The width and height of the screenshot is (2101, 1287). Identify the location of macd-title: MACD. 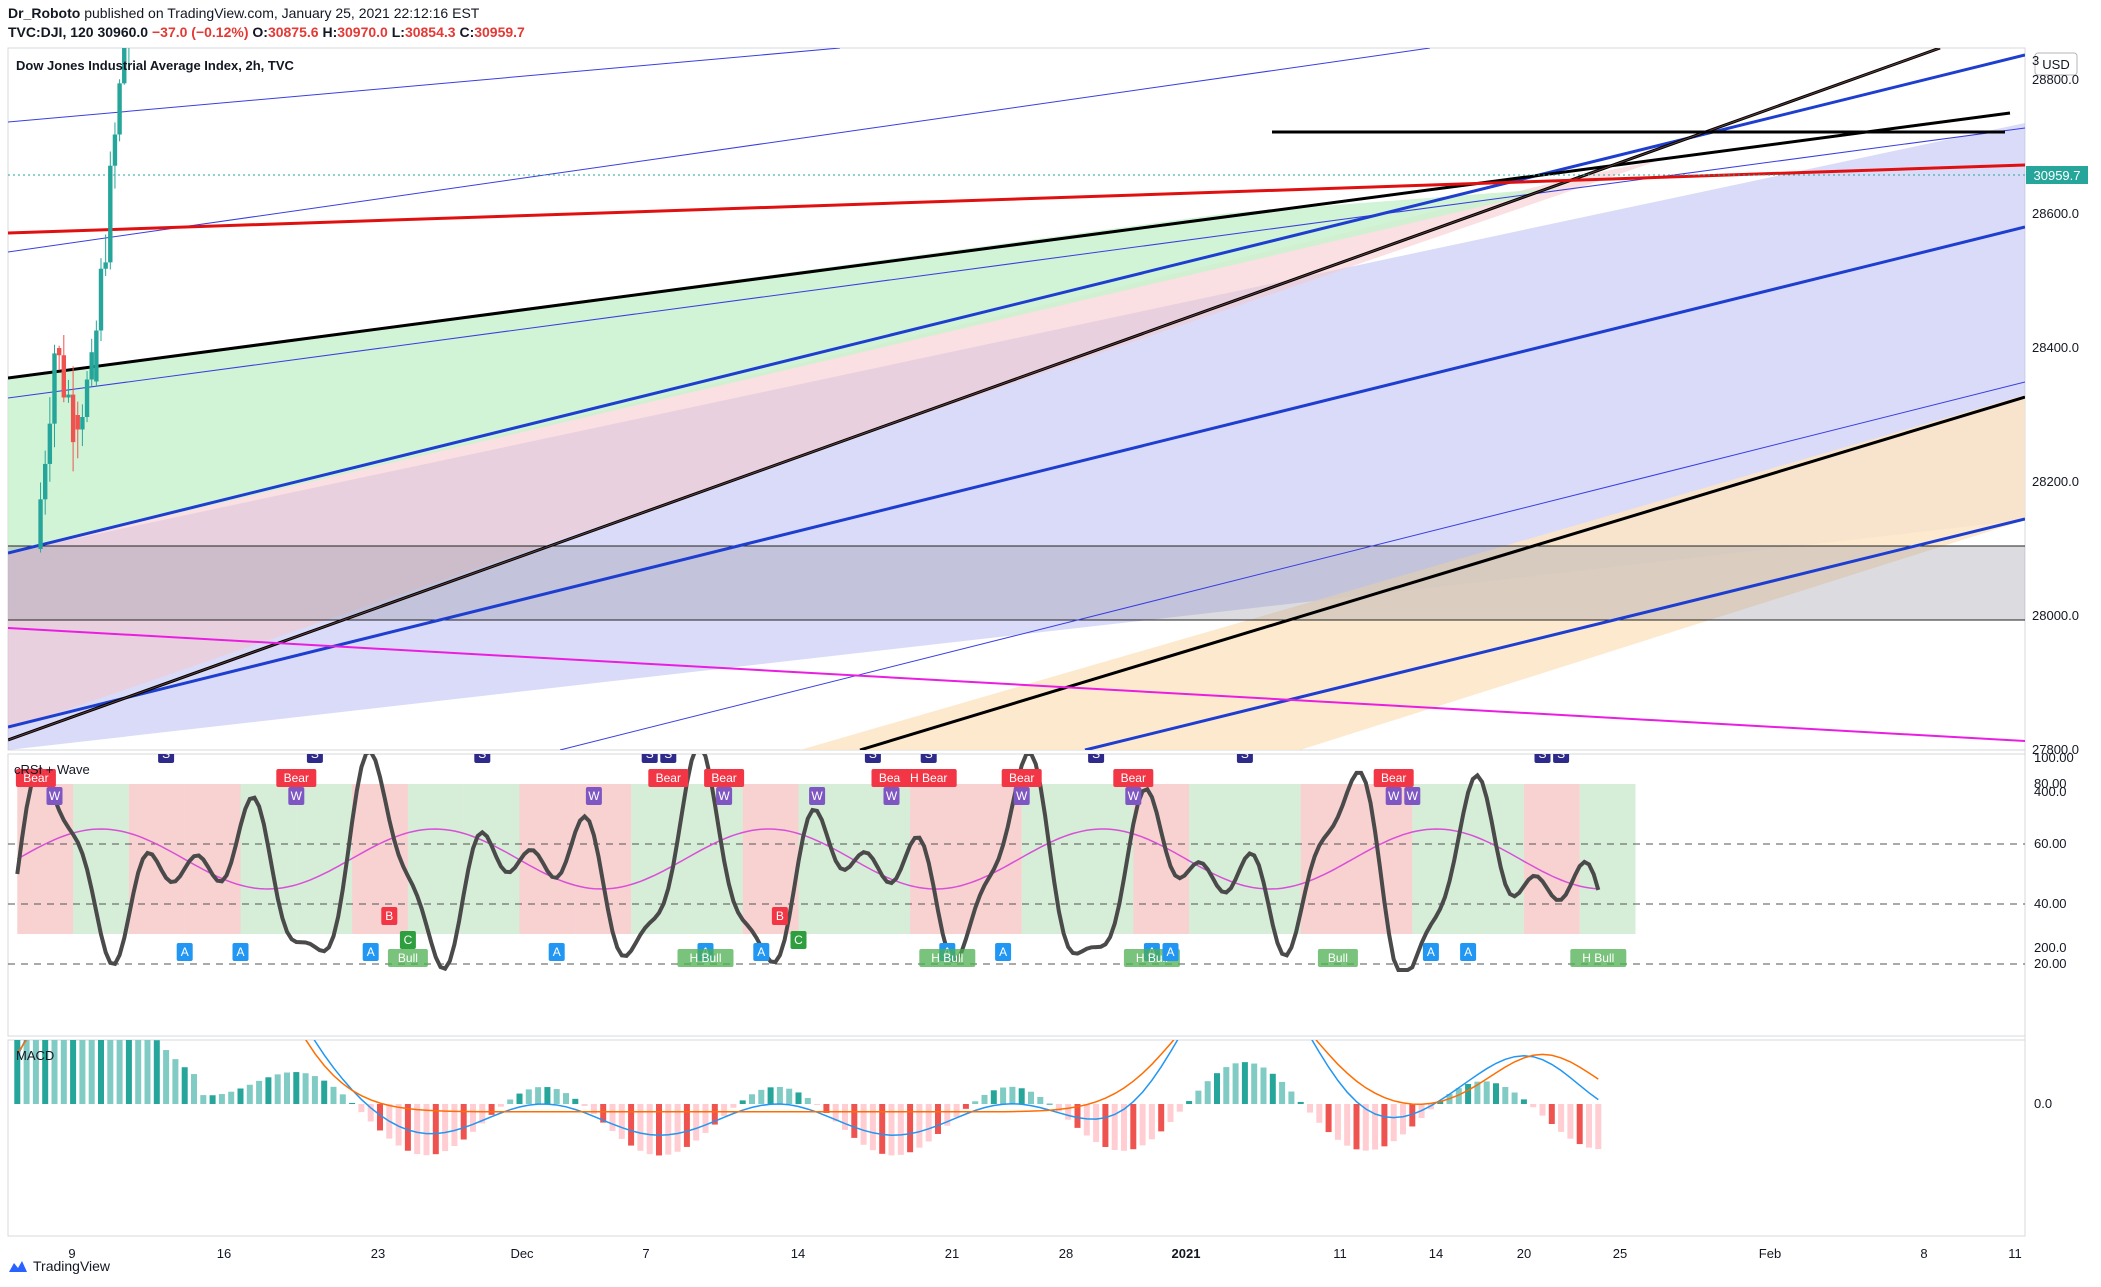
(35, 1055).